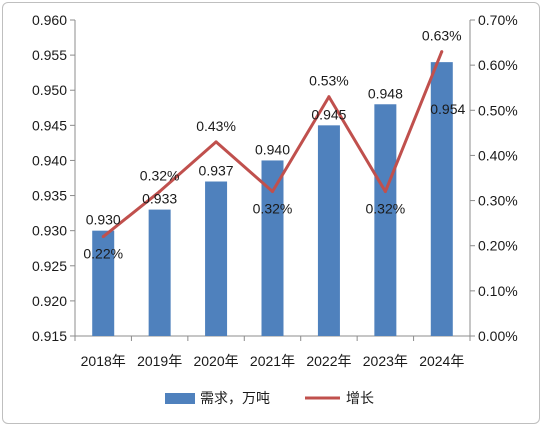 The height and width of the screenshot is (428, 544). Describe the element at coordinates (49, 196) in the screenshot. I see `y-left-tick-label: 0.935` at that location.